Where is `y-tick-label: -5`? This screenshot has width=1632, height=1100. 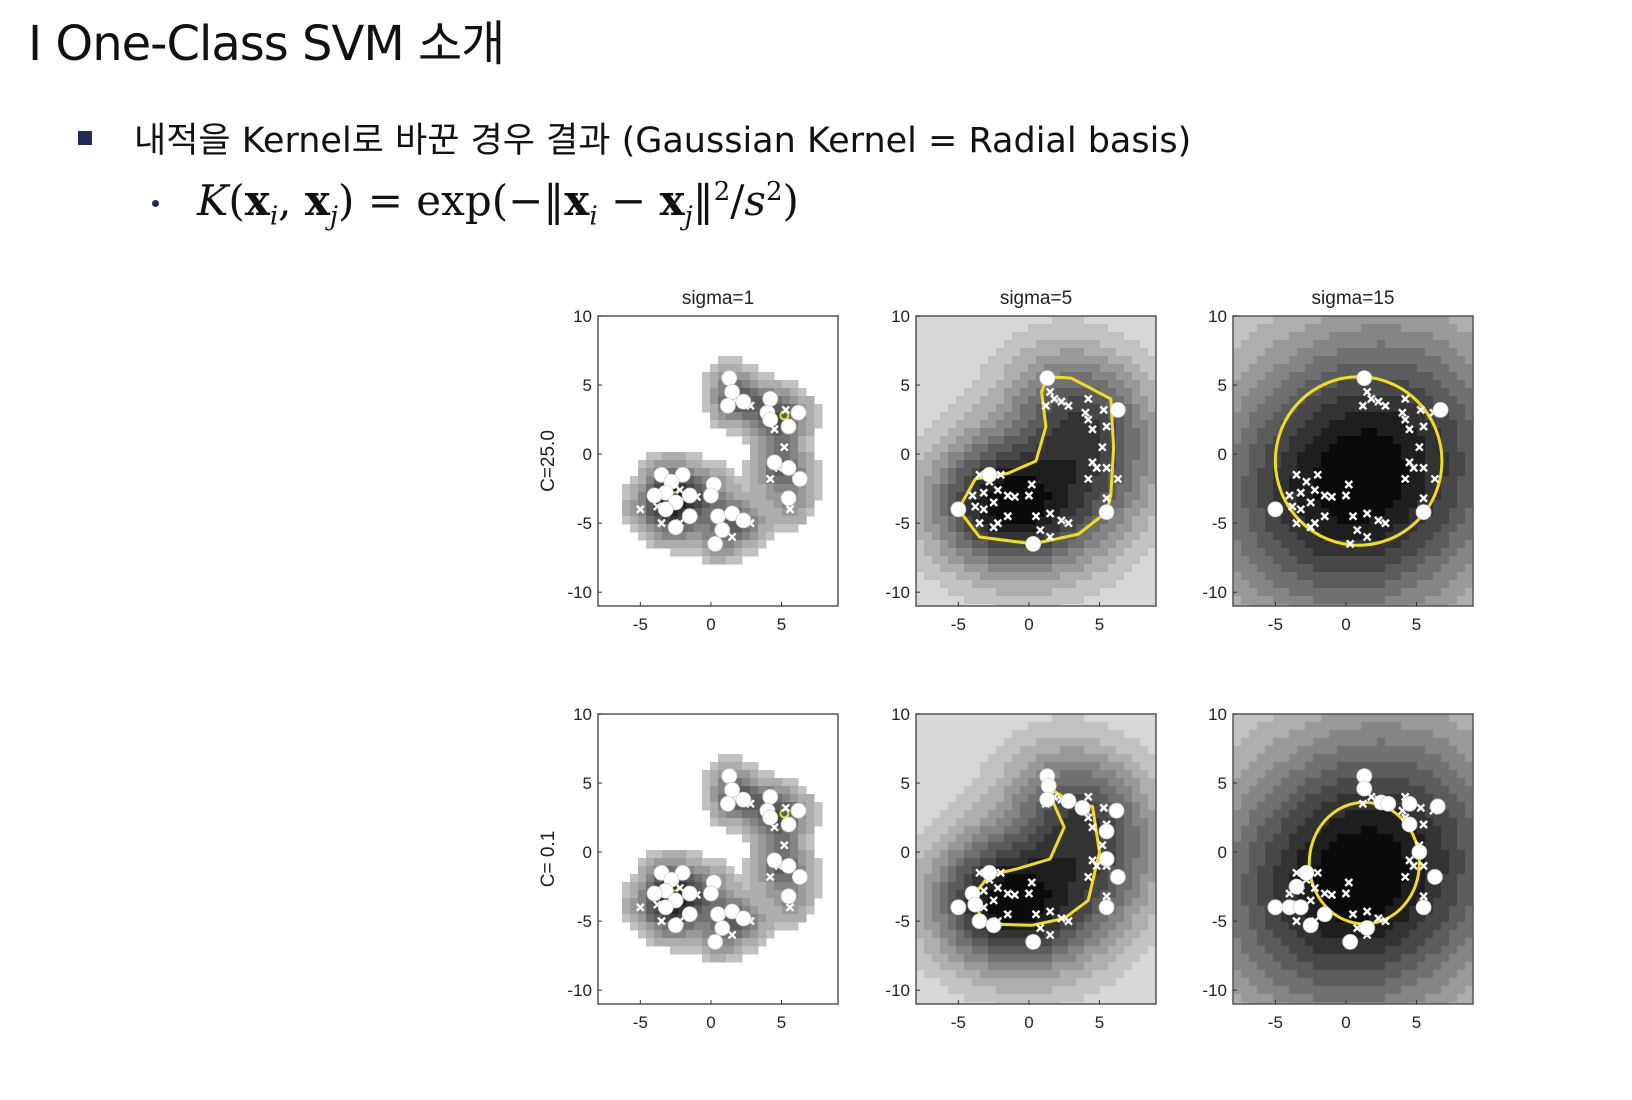
y-tick-label: -5 is located at coordinates (584, 921).